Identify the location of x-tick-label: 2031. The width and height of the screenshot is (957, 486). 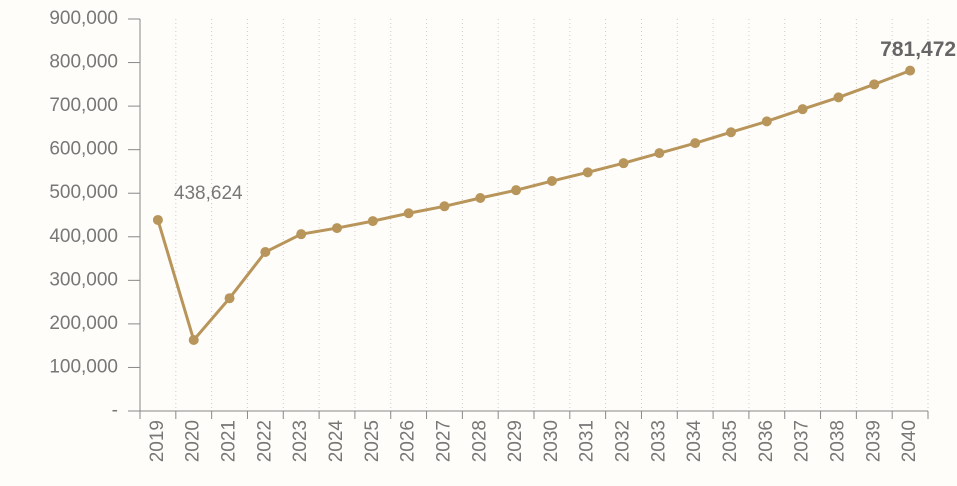
(587, 441).